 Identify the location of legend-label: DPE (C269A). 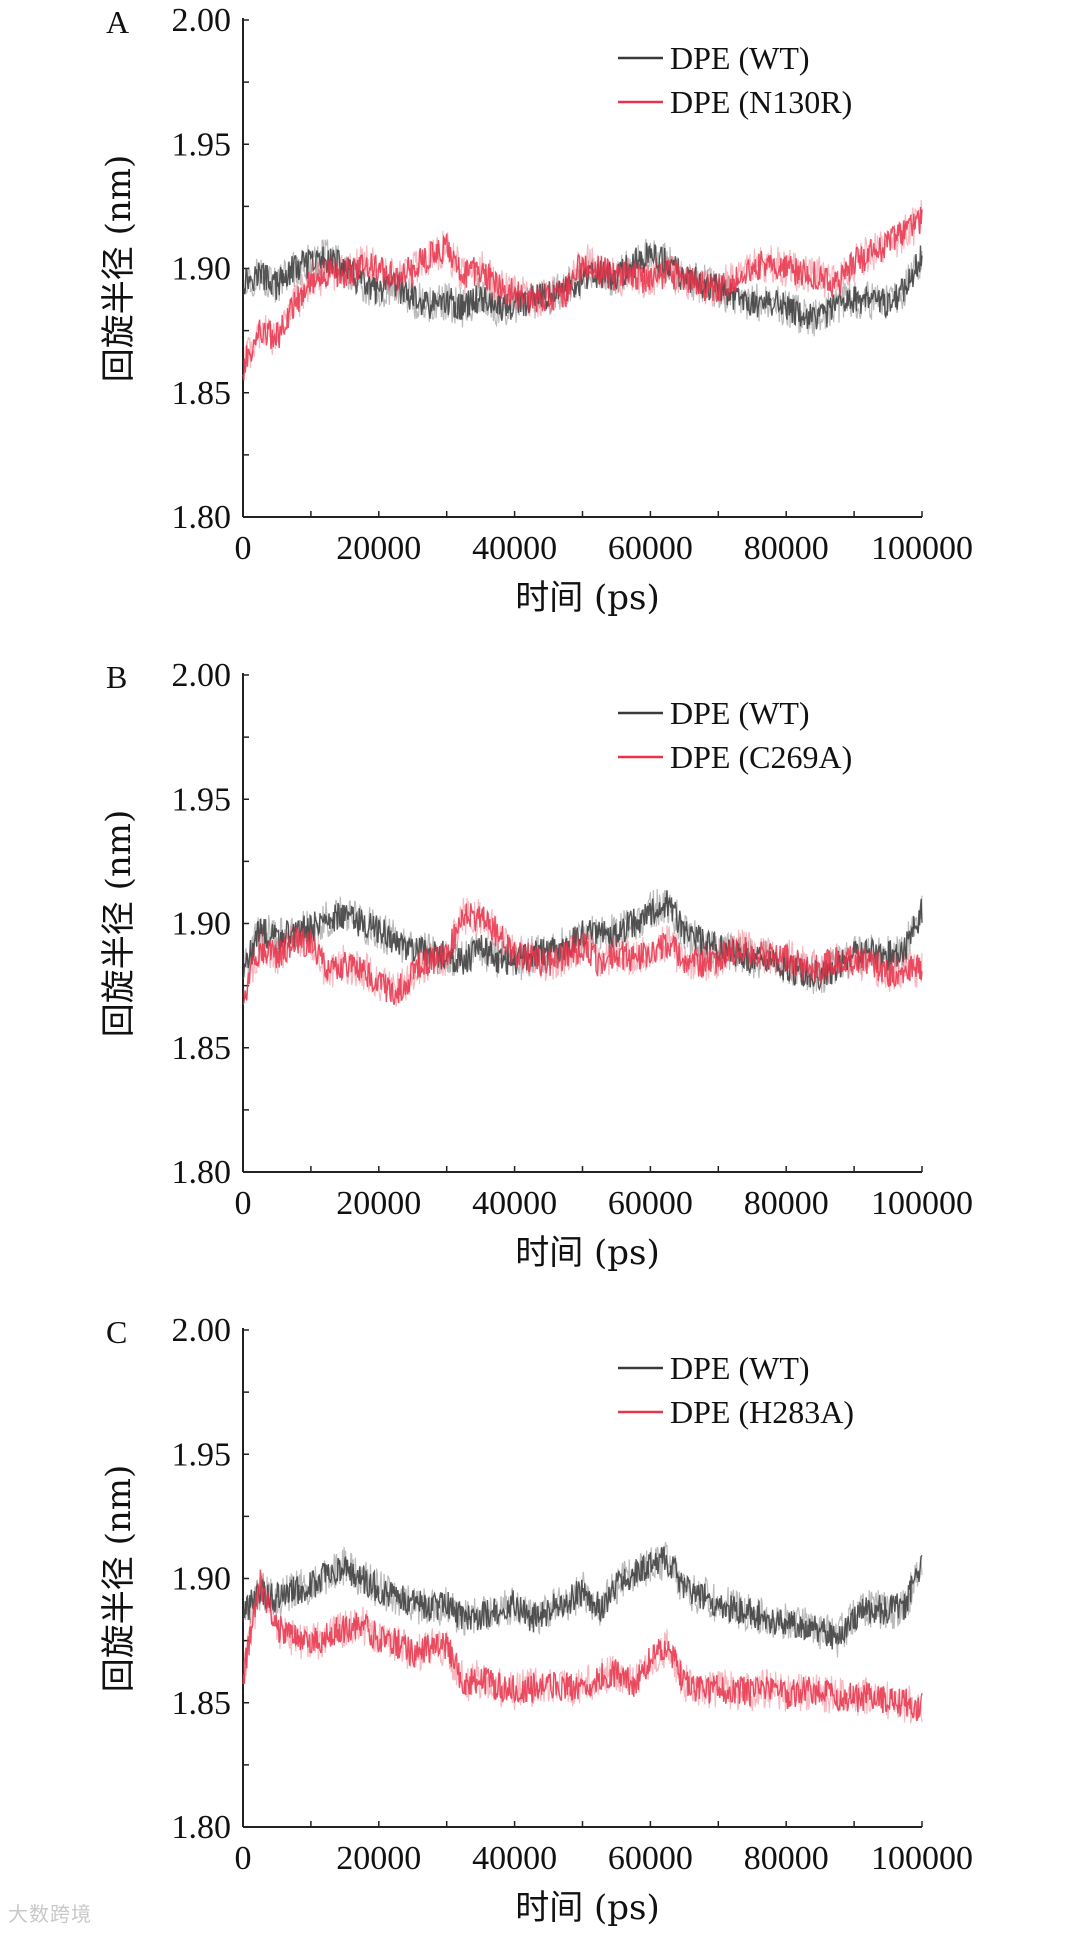
(761, 757).